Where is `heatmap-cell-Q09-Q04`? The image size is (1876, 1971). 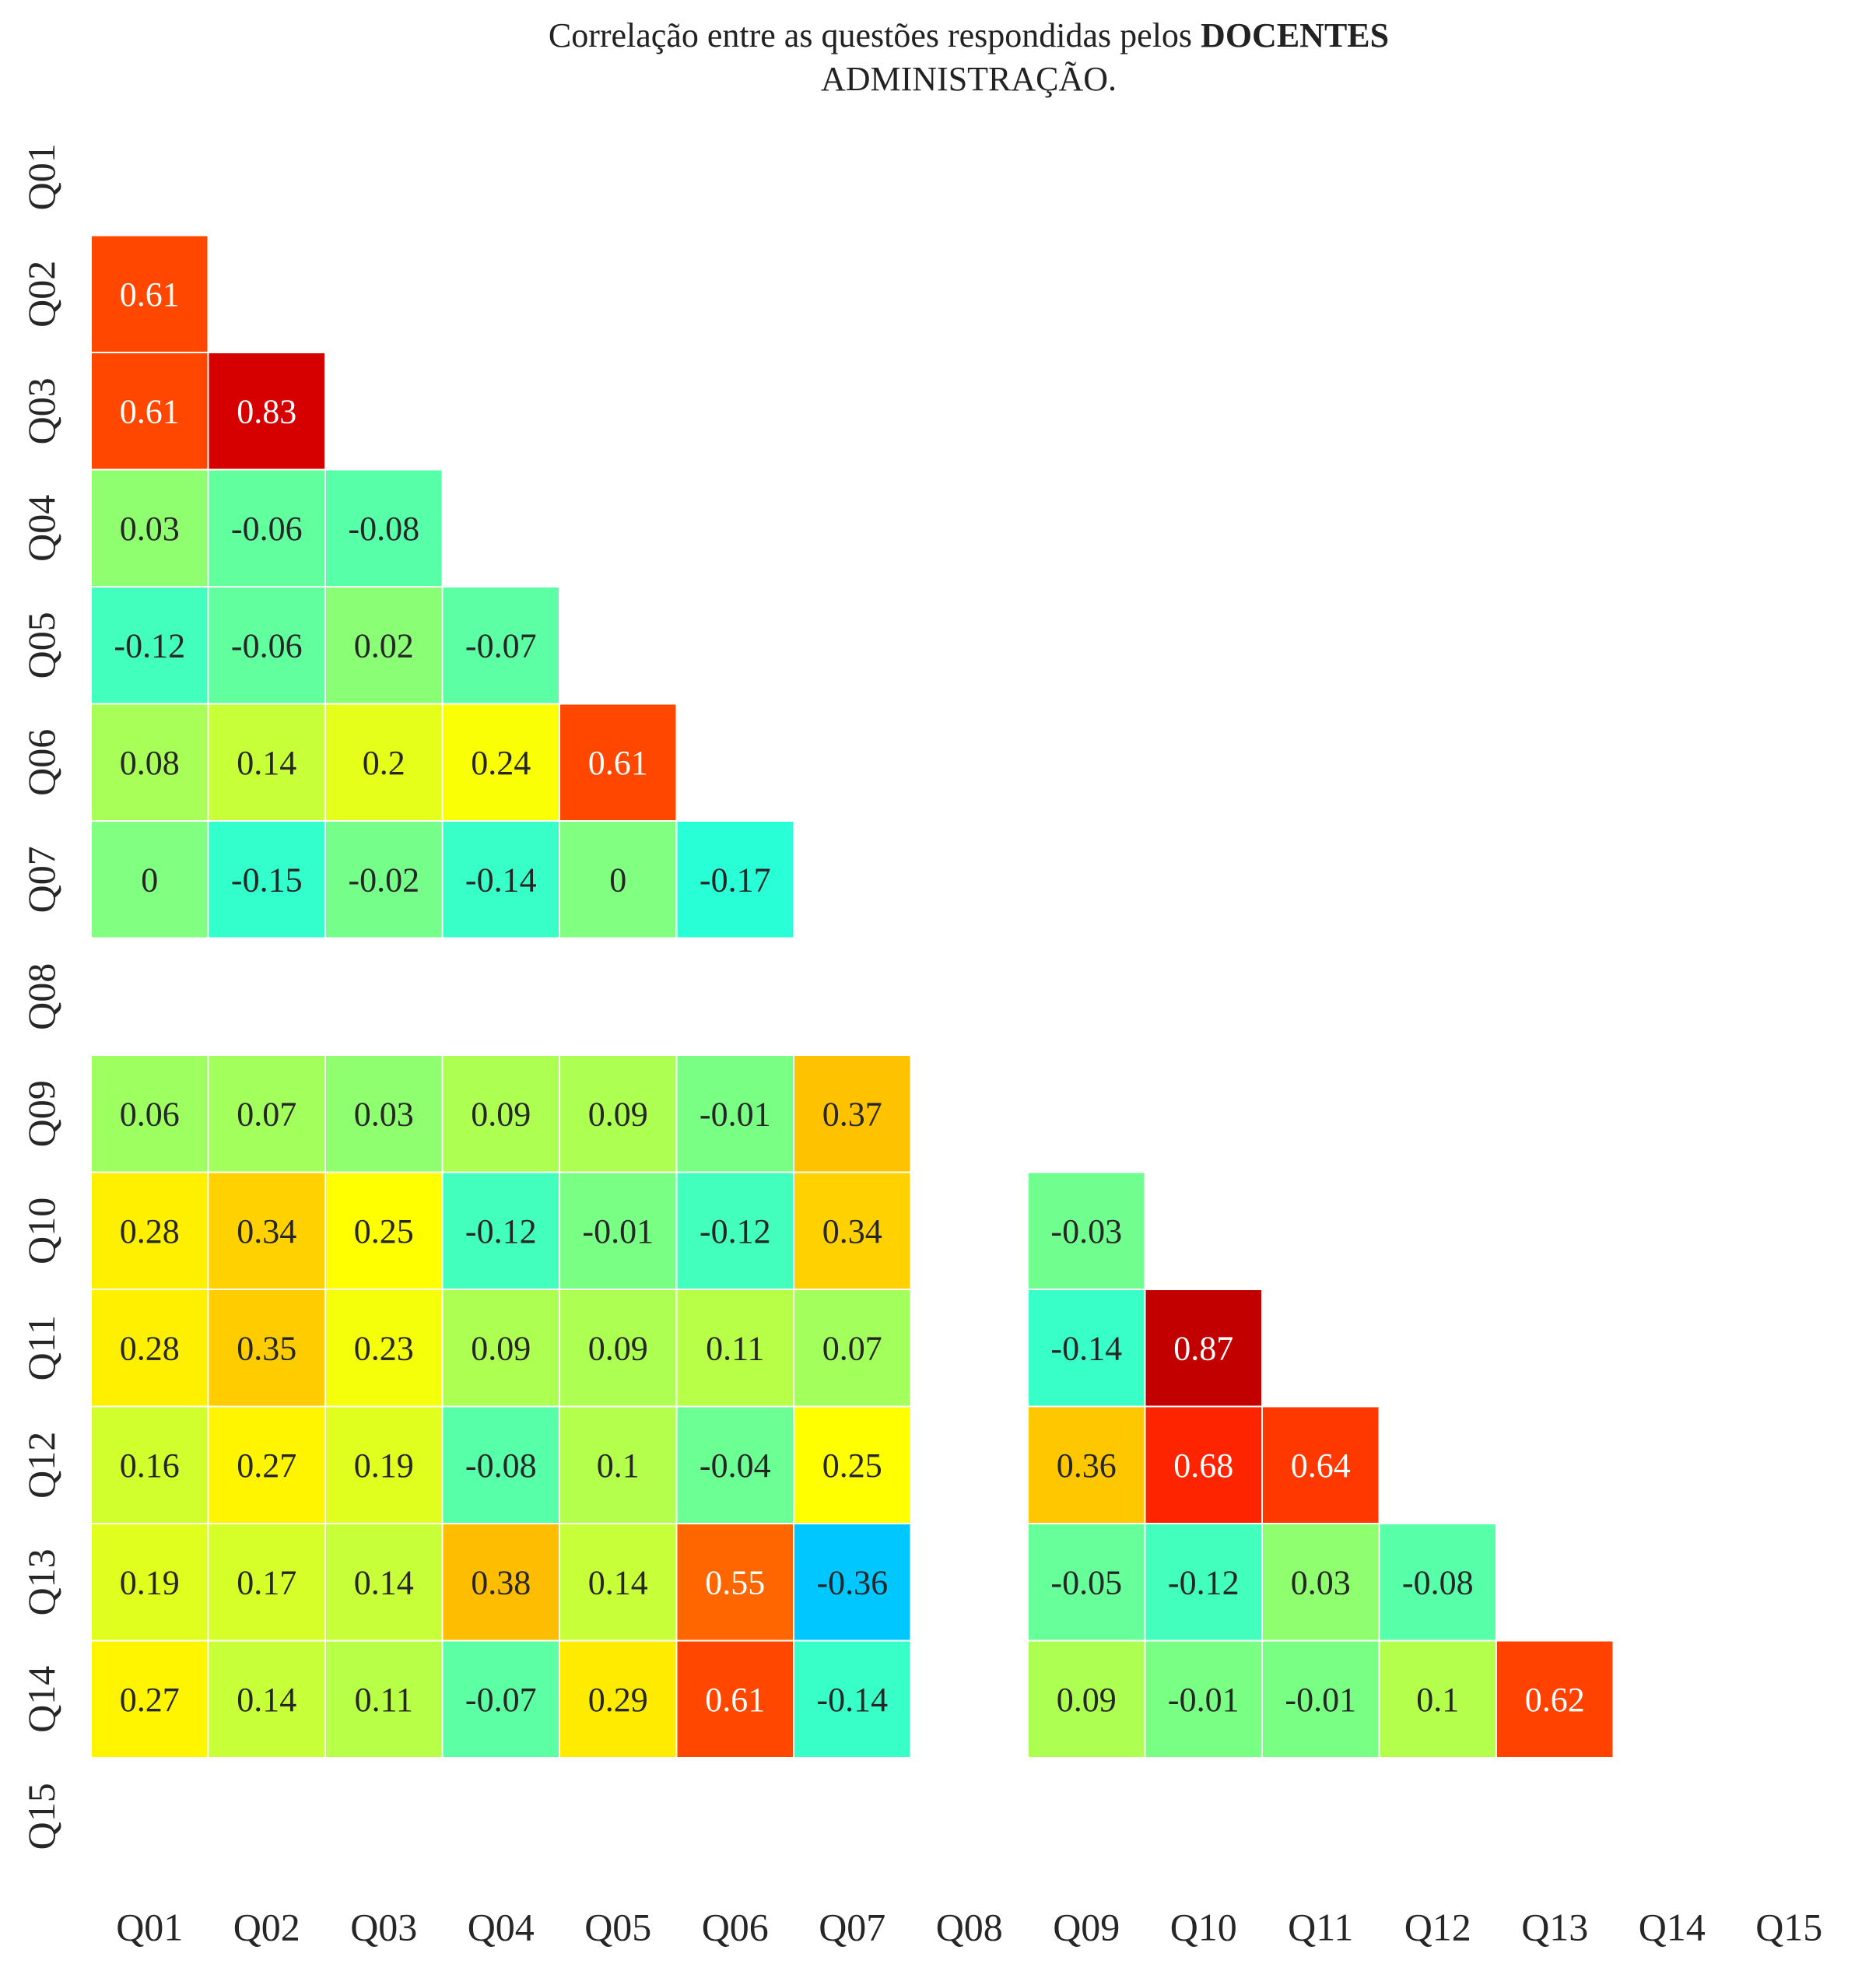
heatmap-cell-Q09-Q04 is located at coordinates (500, 1113).